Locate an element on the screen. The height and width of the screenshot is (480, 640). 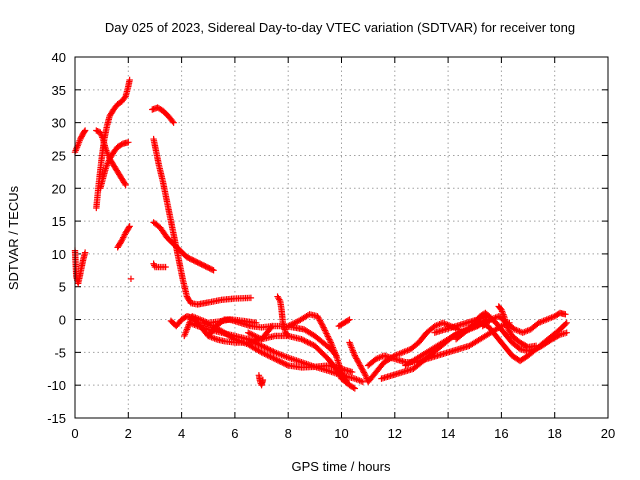
y-tick-label: 20 is located at coordinates (59, 188).